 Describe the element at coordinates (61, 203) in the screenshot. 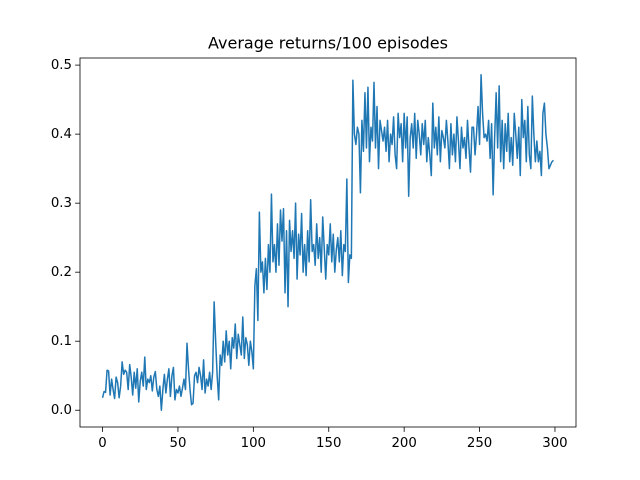

I see `y-tick-label: 0.3` at that location.